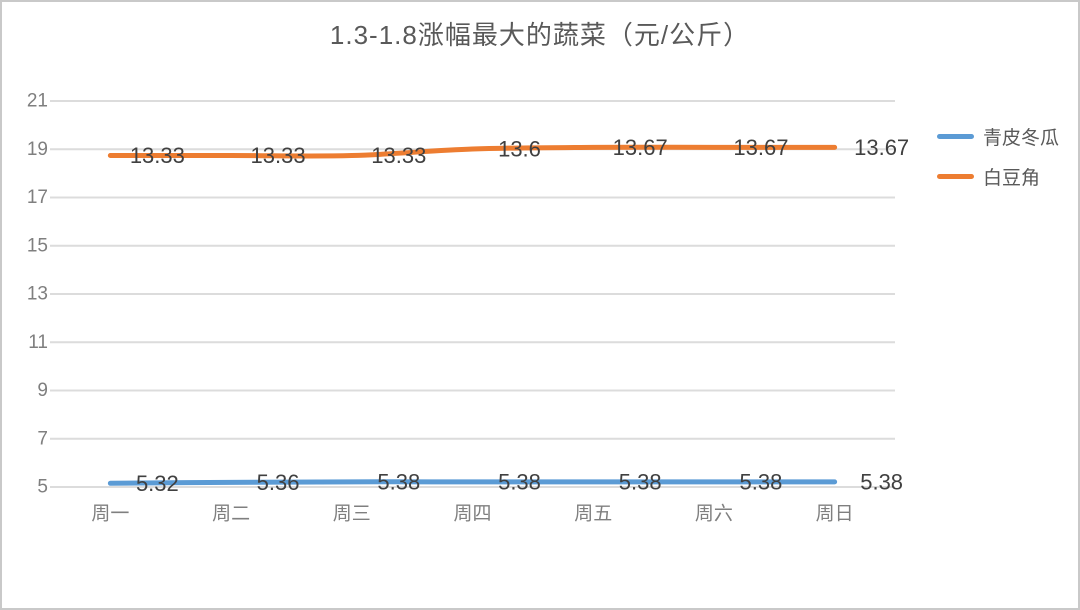 Image resolution: width=1080 pixels, height=610 pixels. What do you see at coordinates (110, 514) in the screenshot?
I see `x-axis-tick-label: 周一` at bounding box center [110, 514].